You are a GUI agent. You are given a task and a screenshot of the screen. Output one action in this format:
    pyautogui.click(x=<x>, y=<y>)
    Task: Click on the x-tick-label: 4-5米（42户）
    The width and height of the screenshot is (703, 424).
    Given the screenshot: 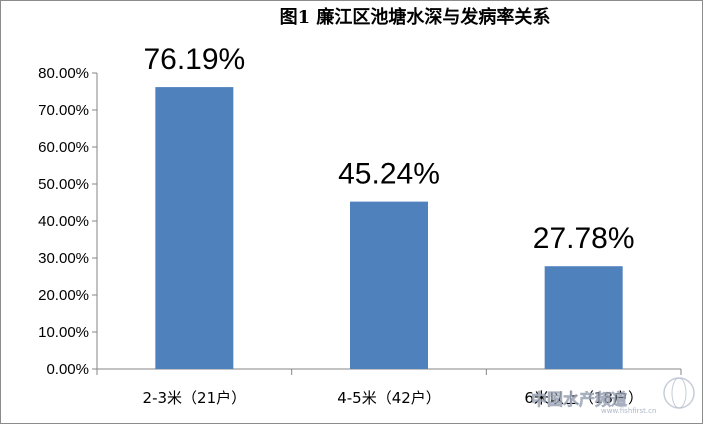 What is the action you would take?
    pyautogui.click(x=389, y=398)
    